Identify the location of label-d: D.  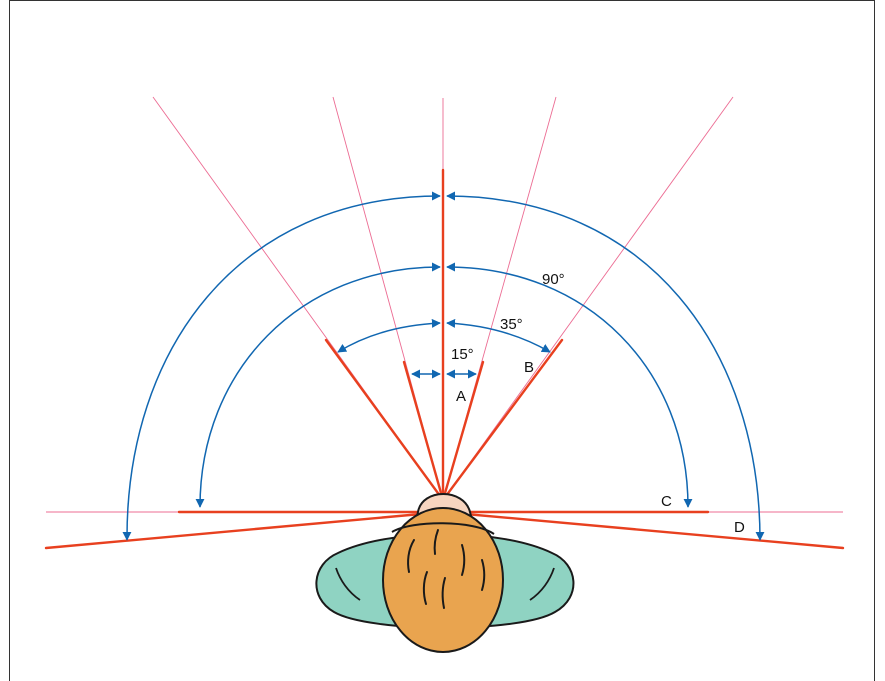
(739, 527).